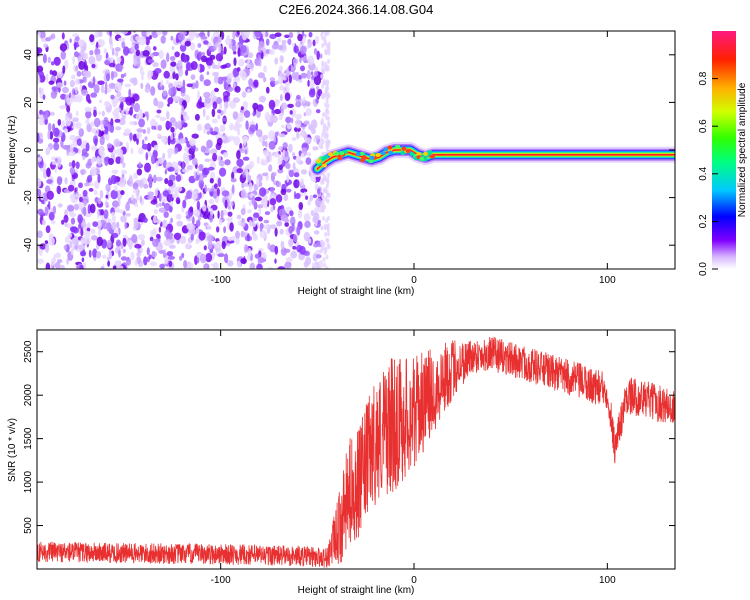 The width and height of the screenshot is (750, 600). I want to click on colorbar-tick-label: 0.8, so click(703, 78).